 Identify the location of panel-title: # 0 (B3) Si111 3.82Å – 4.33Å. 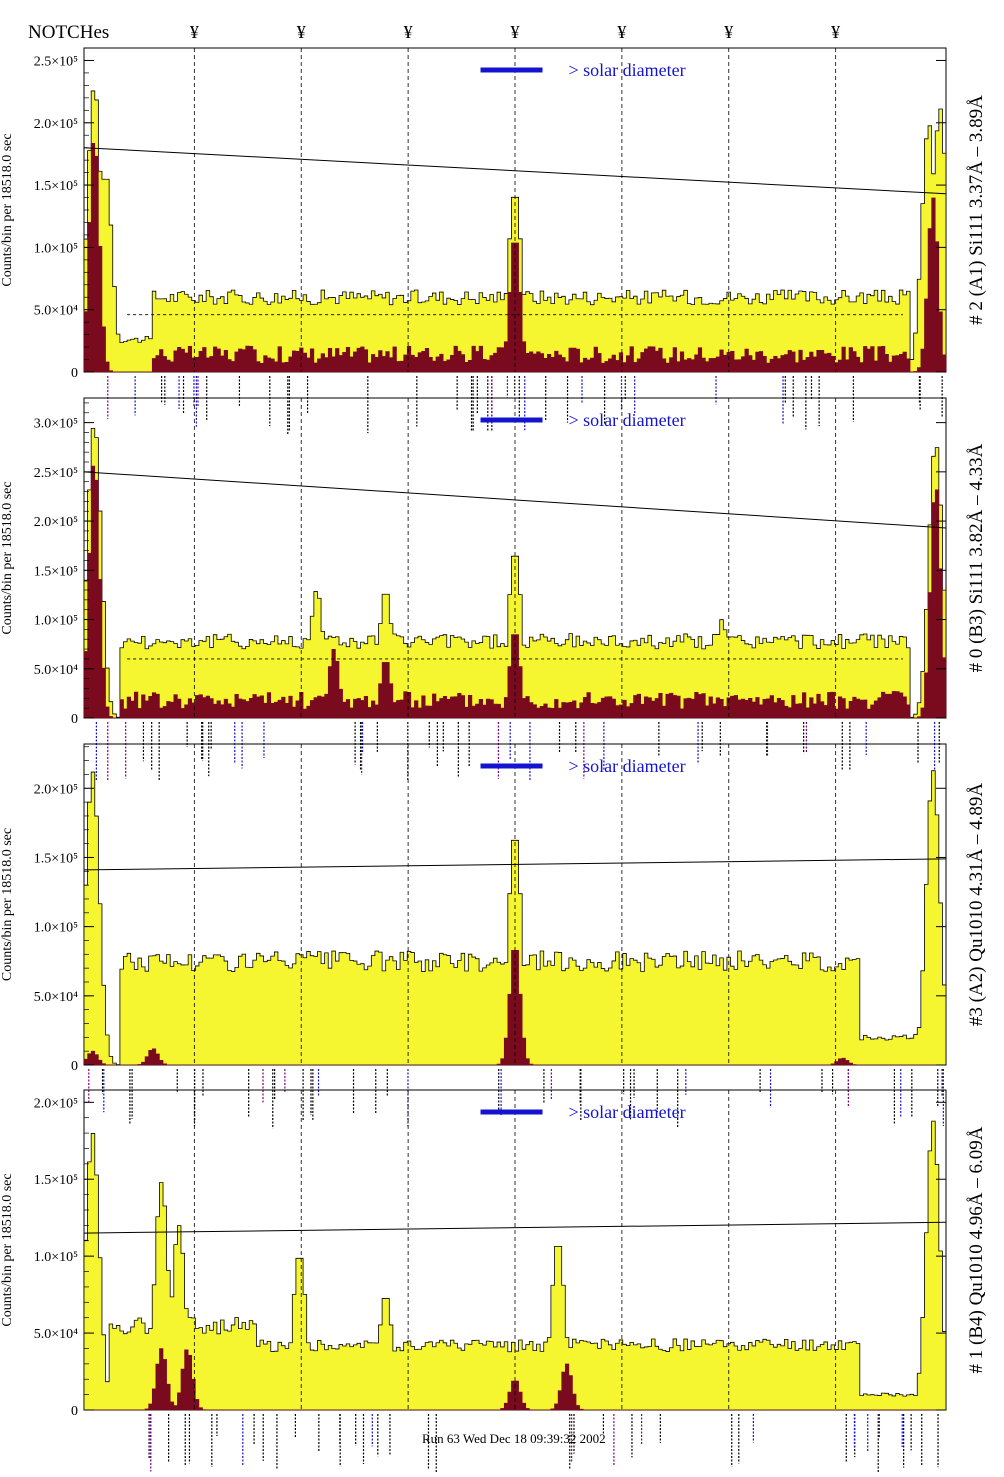
(976, 557).